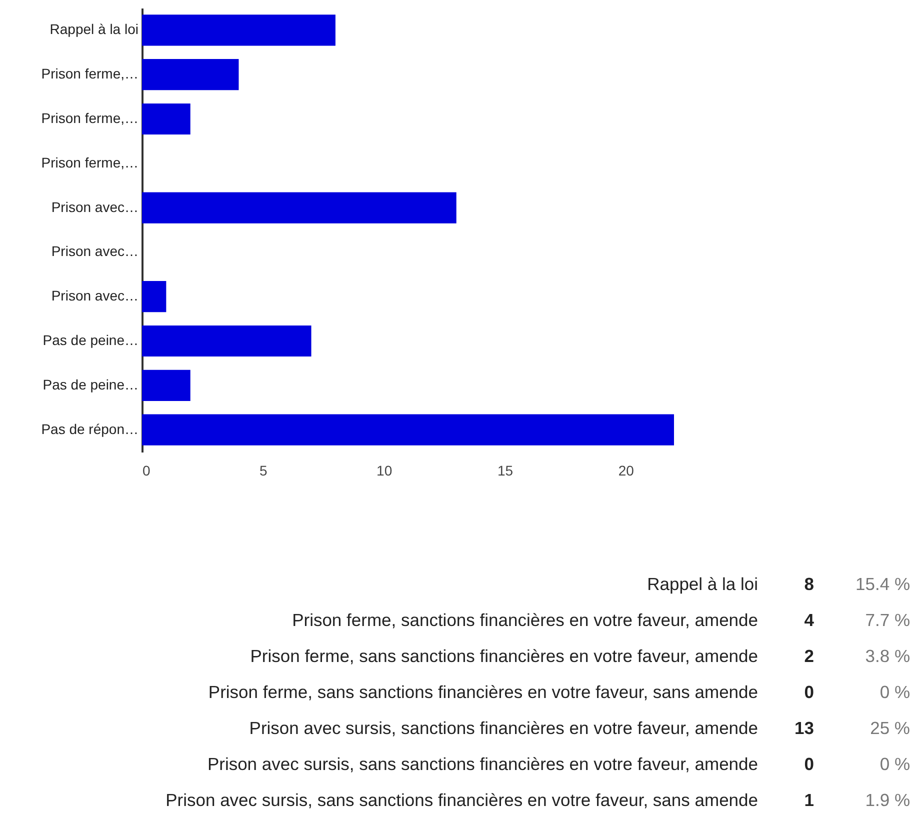 This screenshot has width=910, height=817. What do you see at coordinates (264, 470) in the screenshot?
I see `x-tick-label: 5` at bounding box center [264, 470].